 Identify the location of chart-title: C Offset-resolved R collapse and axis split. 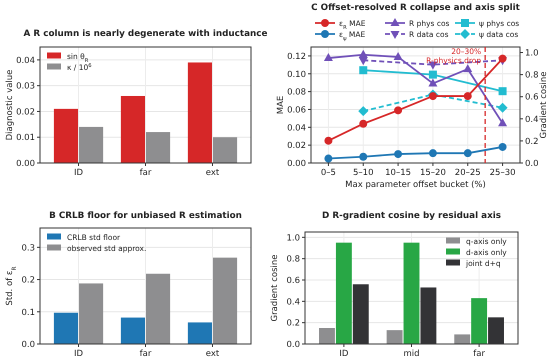
(415, 8).